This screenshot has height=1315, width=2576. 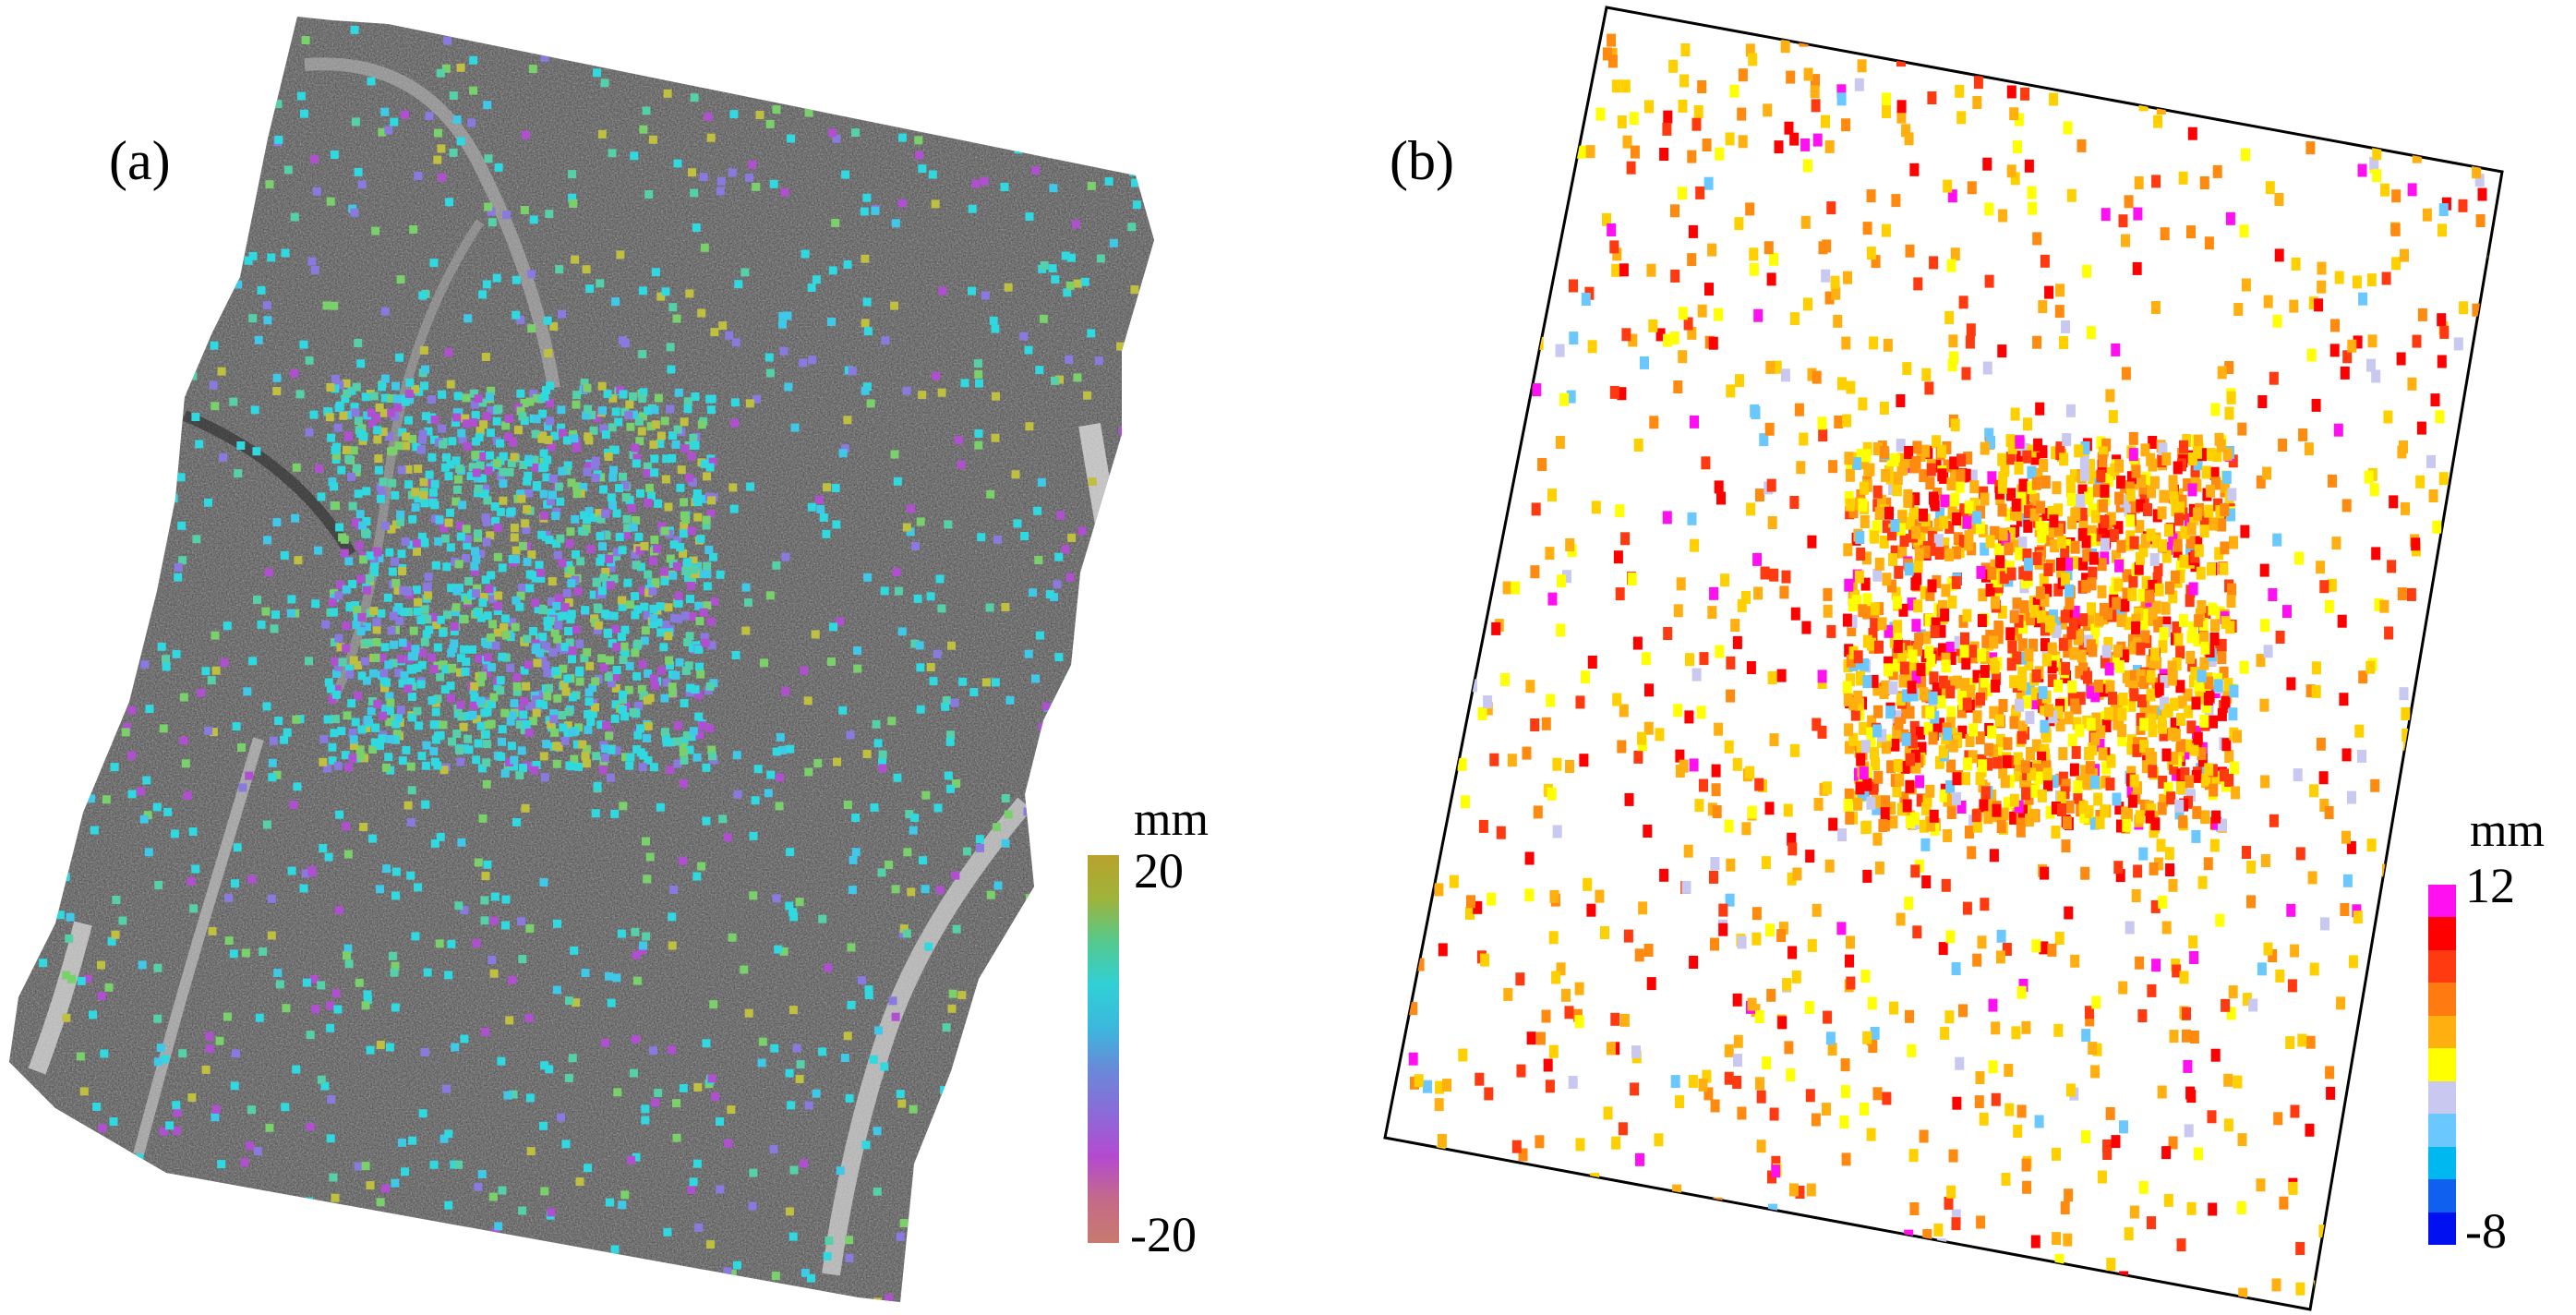 What do you see at coordinates (2507, 831) in the screenshot?
I see `panel-b-colorbar-unit: mm` at bounding box center [2507, 831].